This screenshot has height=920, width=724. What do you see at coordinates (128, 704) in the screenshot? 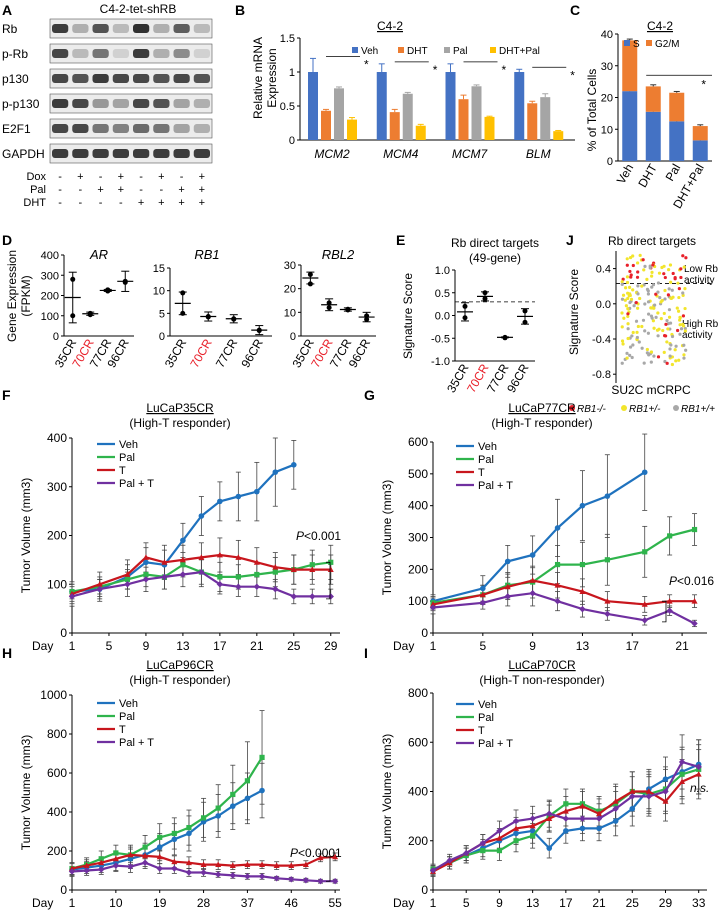
I see `legend-label: Veh` at bounding box center [128, 704].